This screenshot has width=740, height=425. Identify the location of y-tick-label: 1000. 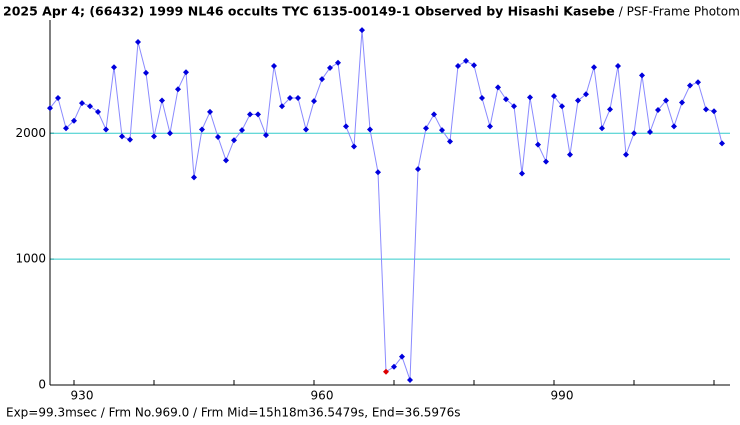
(30, 259).